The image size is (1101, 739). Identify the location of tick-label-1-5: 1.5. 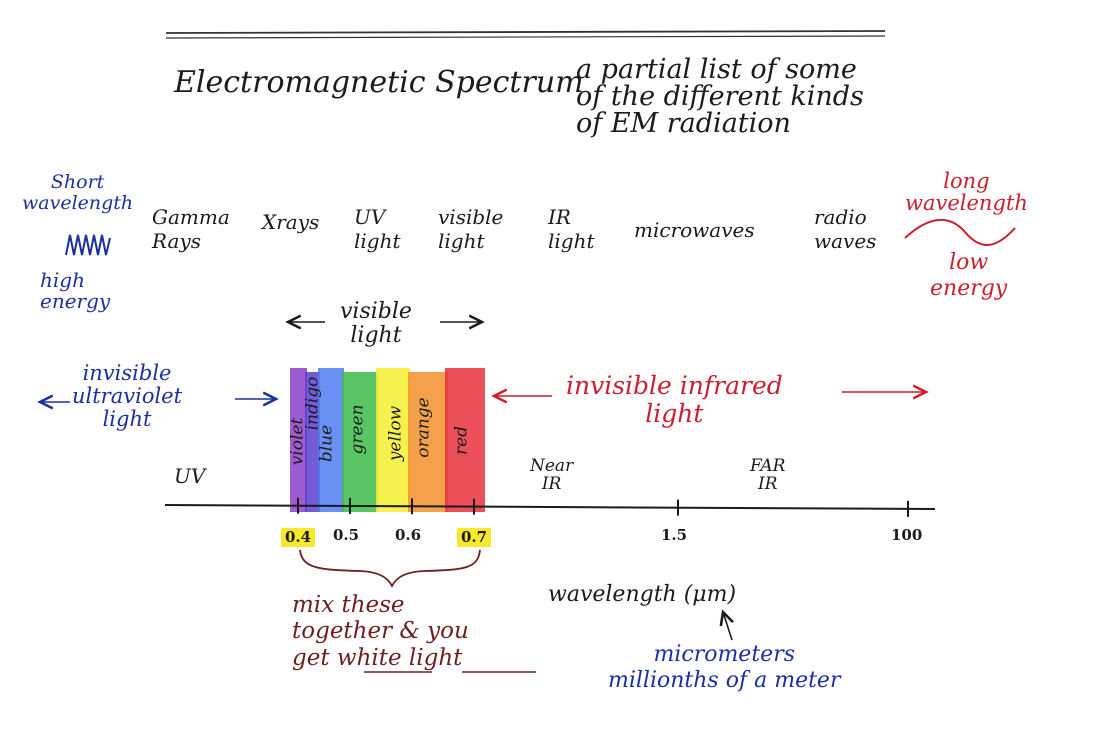
(674, 535).